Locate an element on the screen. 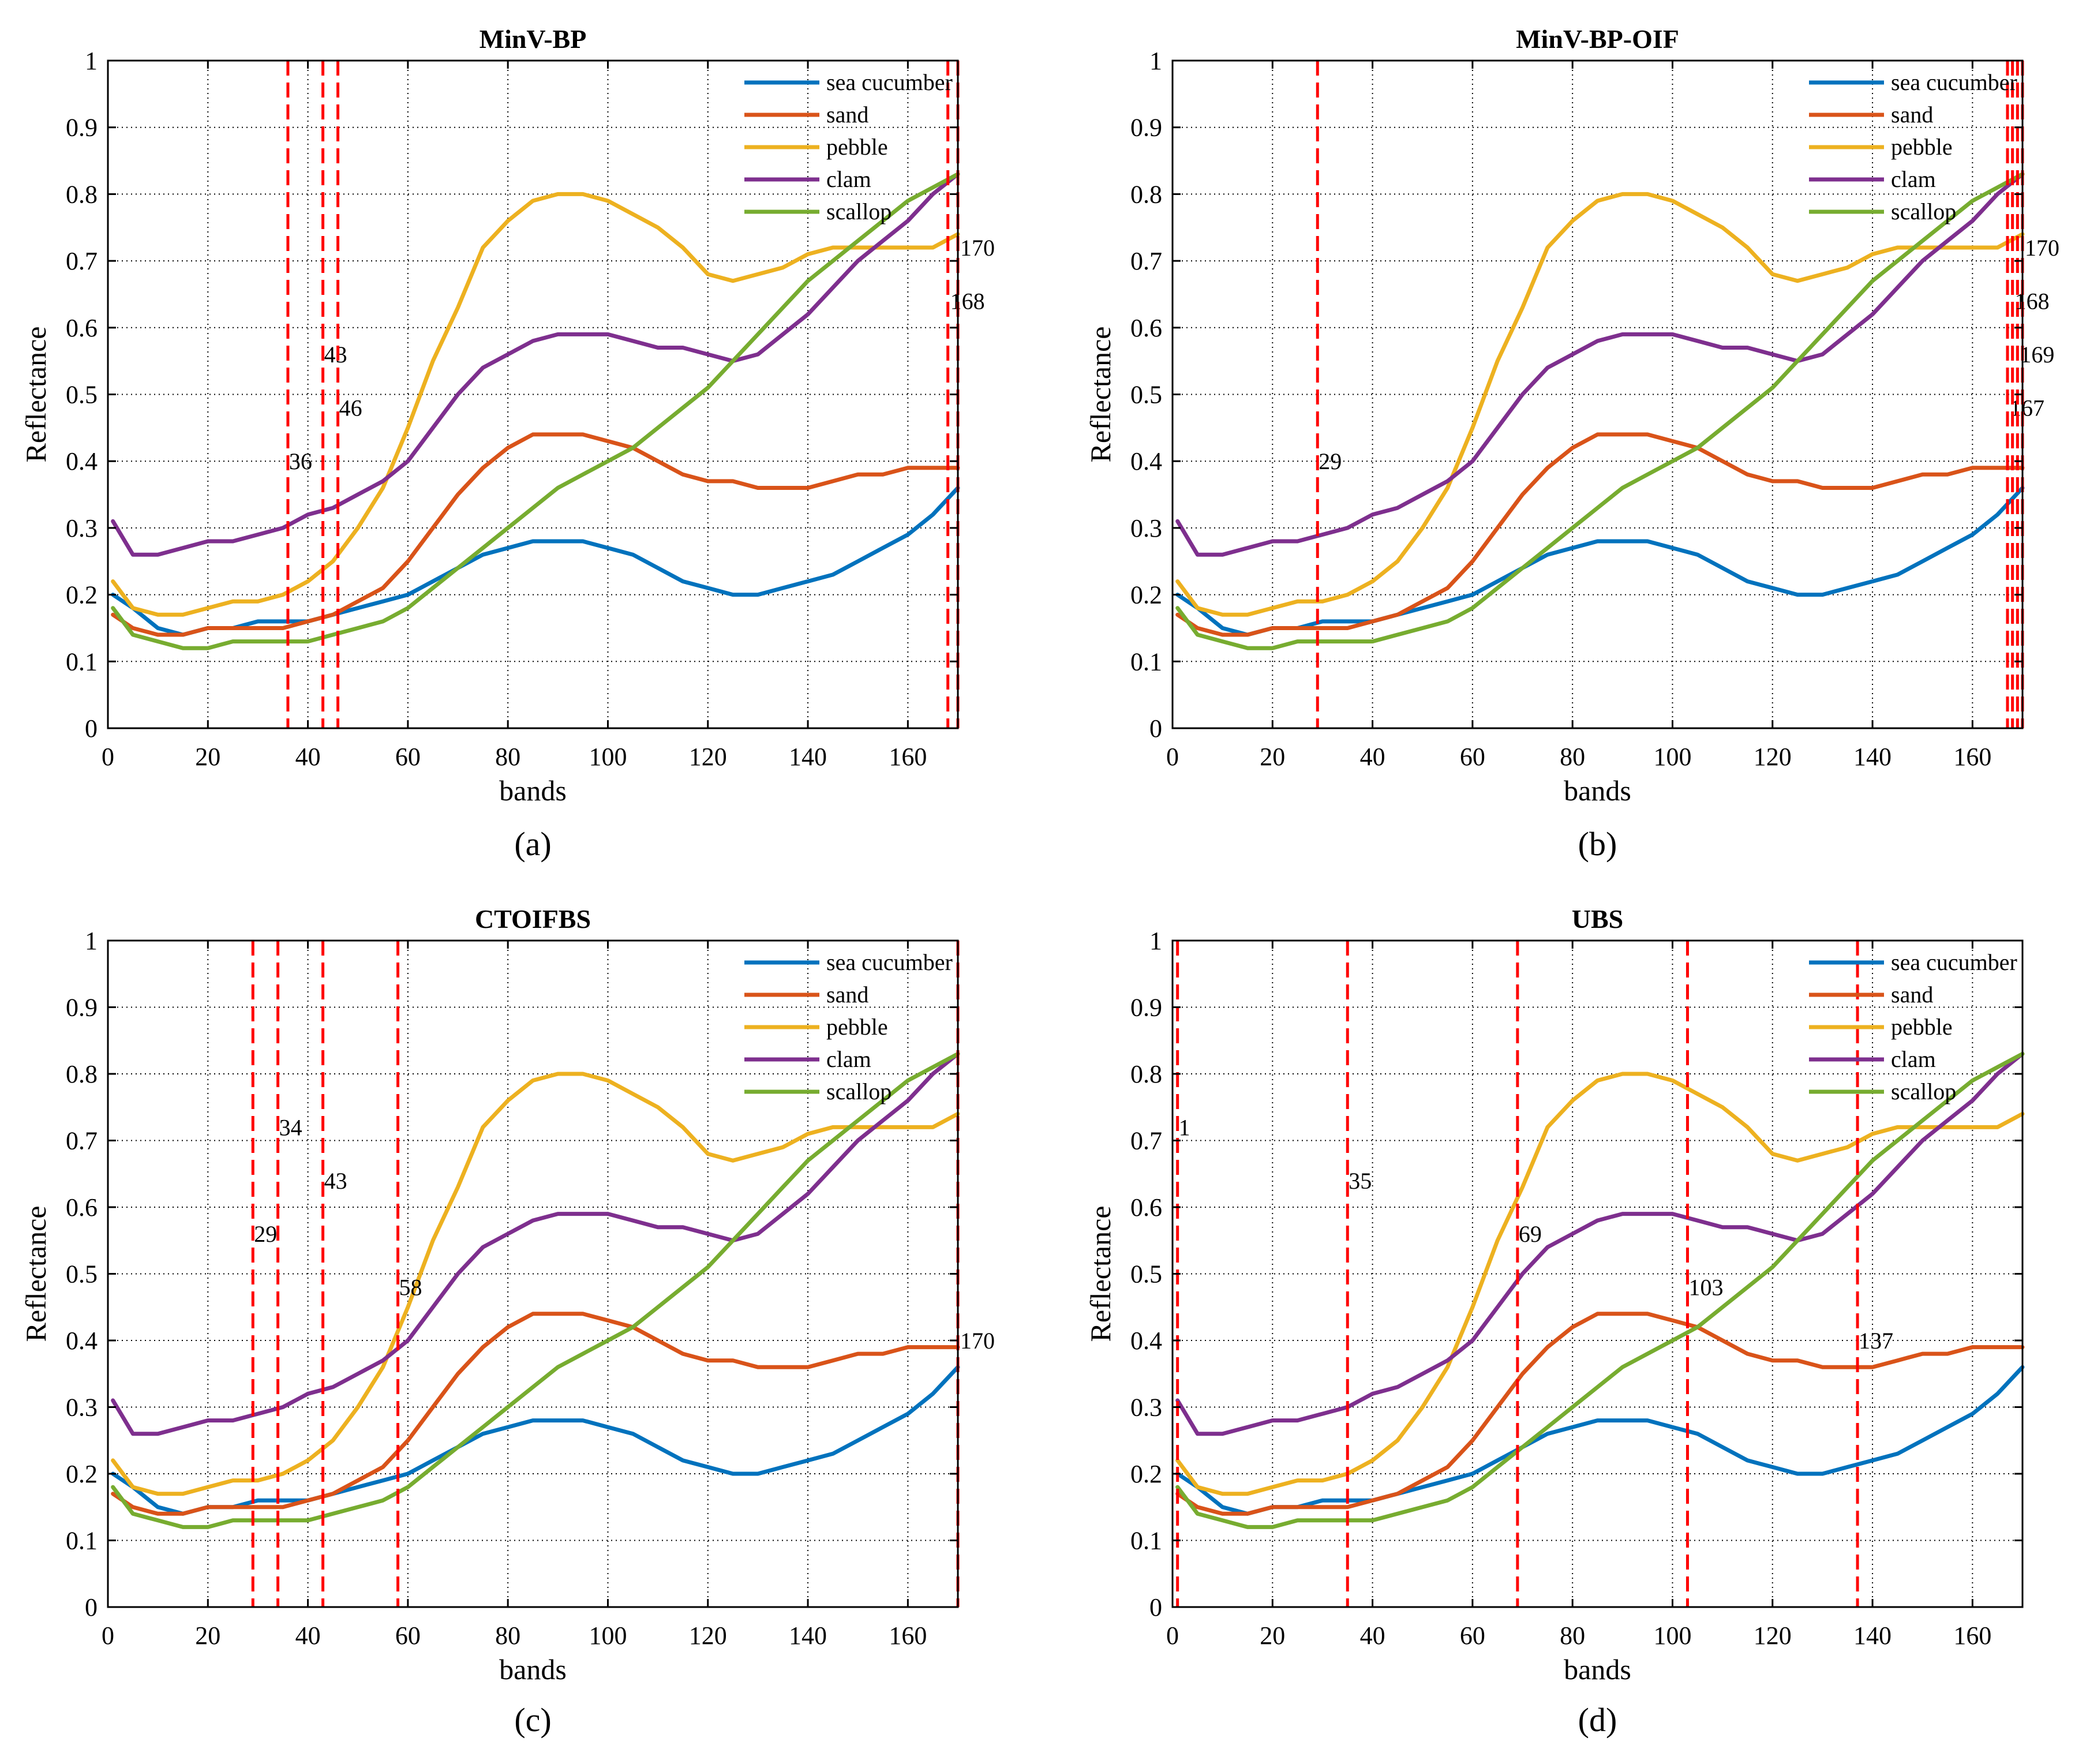 The image size is (2075, 1764). chart-title: UBS is located at coordinates (1597, 919).